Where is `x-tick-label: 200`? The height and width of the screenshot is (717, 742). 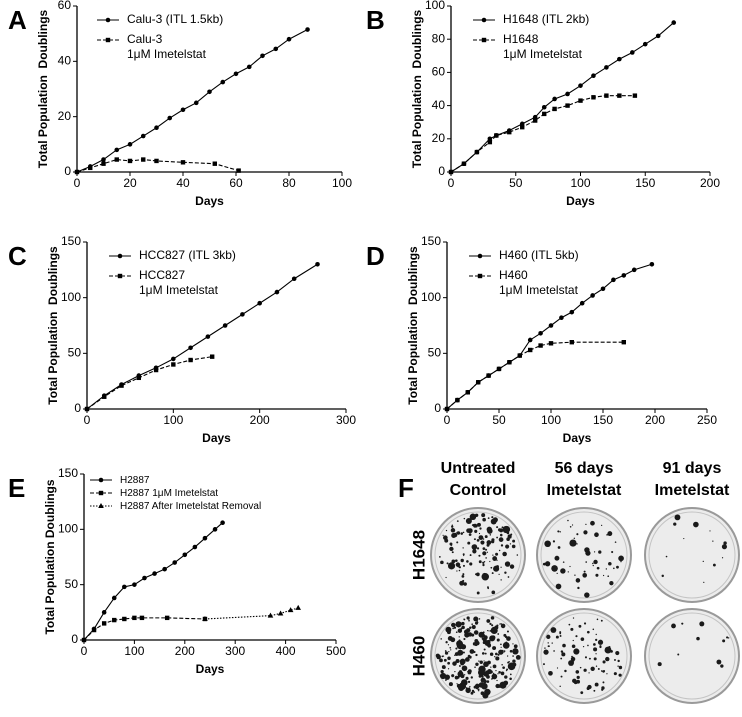 x-tick-label: 200 is located at coordinates (185, 651).